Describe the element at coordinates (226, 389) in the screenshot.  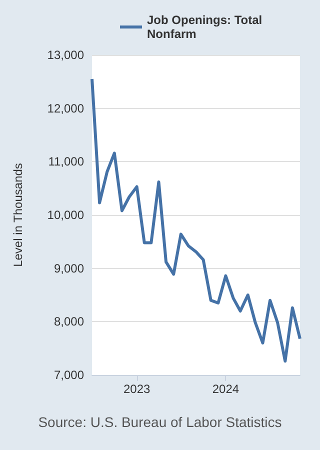
I see `x-tick-label: 2024` at that location.